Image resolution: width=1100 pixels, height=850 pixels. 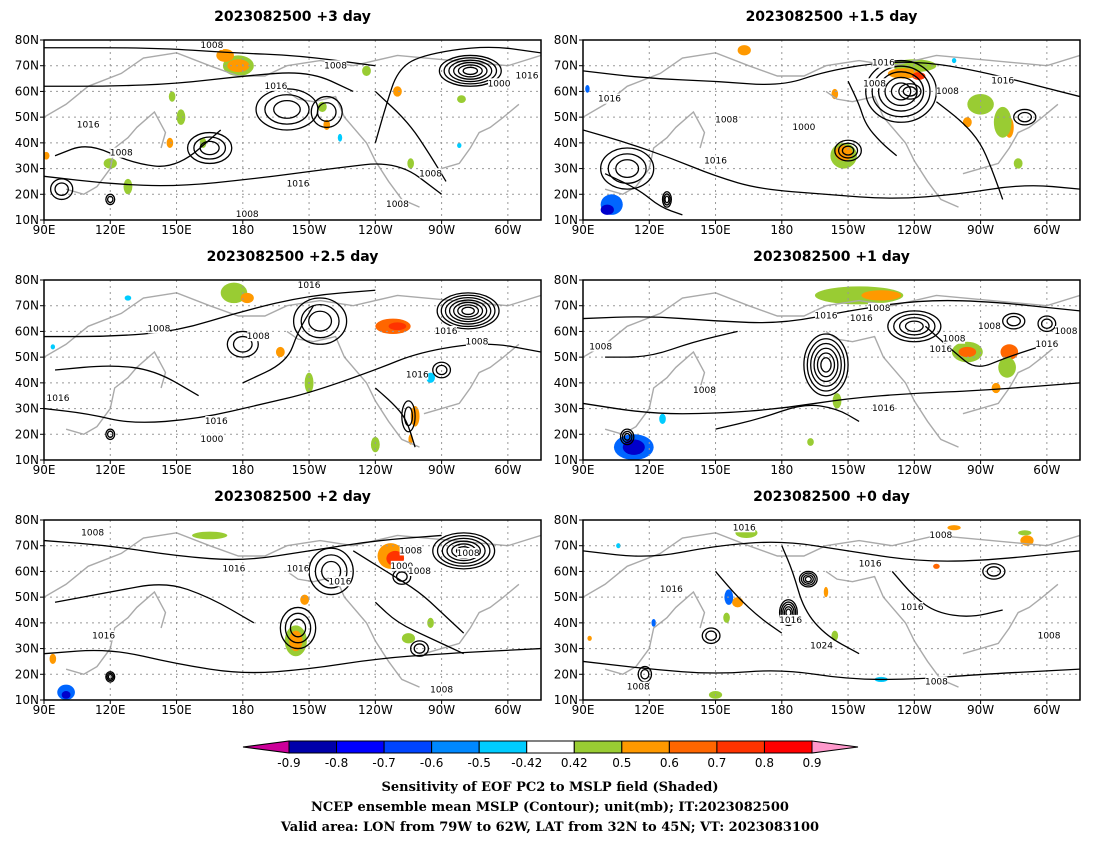 What do you see at coordinates (914, 230) in the screenshot?
I see `longitude-label: 120W` at bounding box center [914, 230].